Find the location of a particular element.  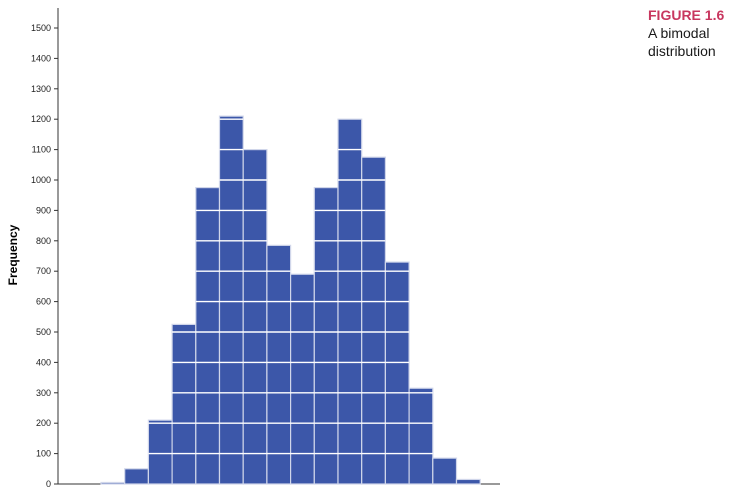

y-axis-label: Frequency is located at coordinates (13, 255).